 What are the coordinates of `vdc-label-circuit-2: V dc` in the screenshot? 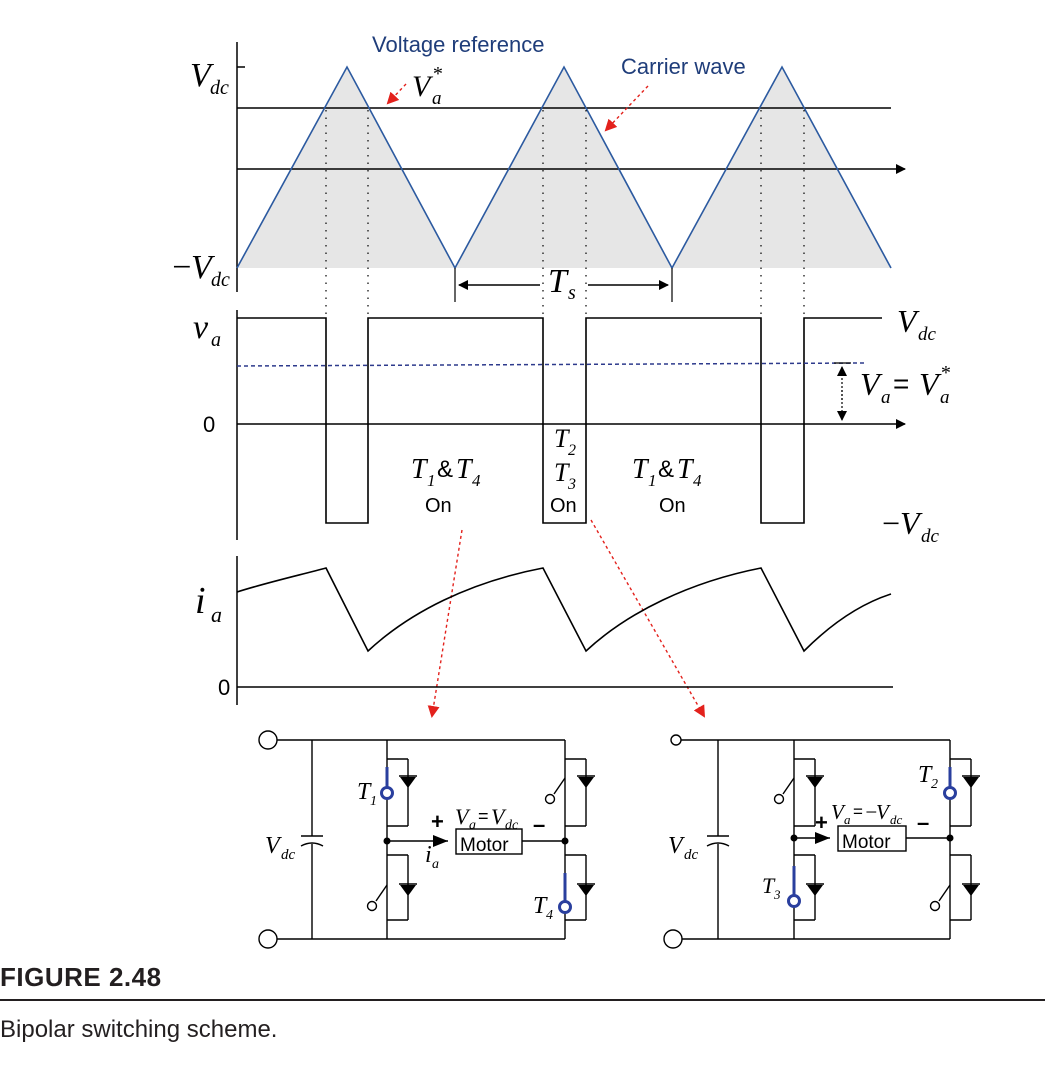 It's located at (683, 848).